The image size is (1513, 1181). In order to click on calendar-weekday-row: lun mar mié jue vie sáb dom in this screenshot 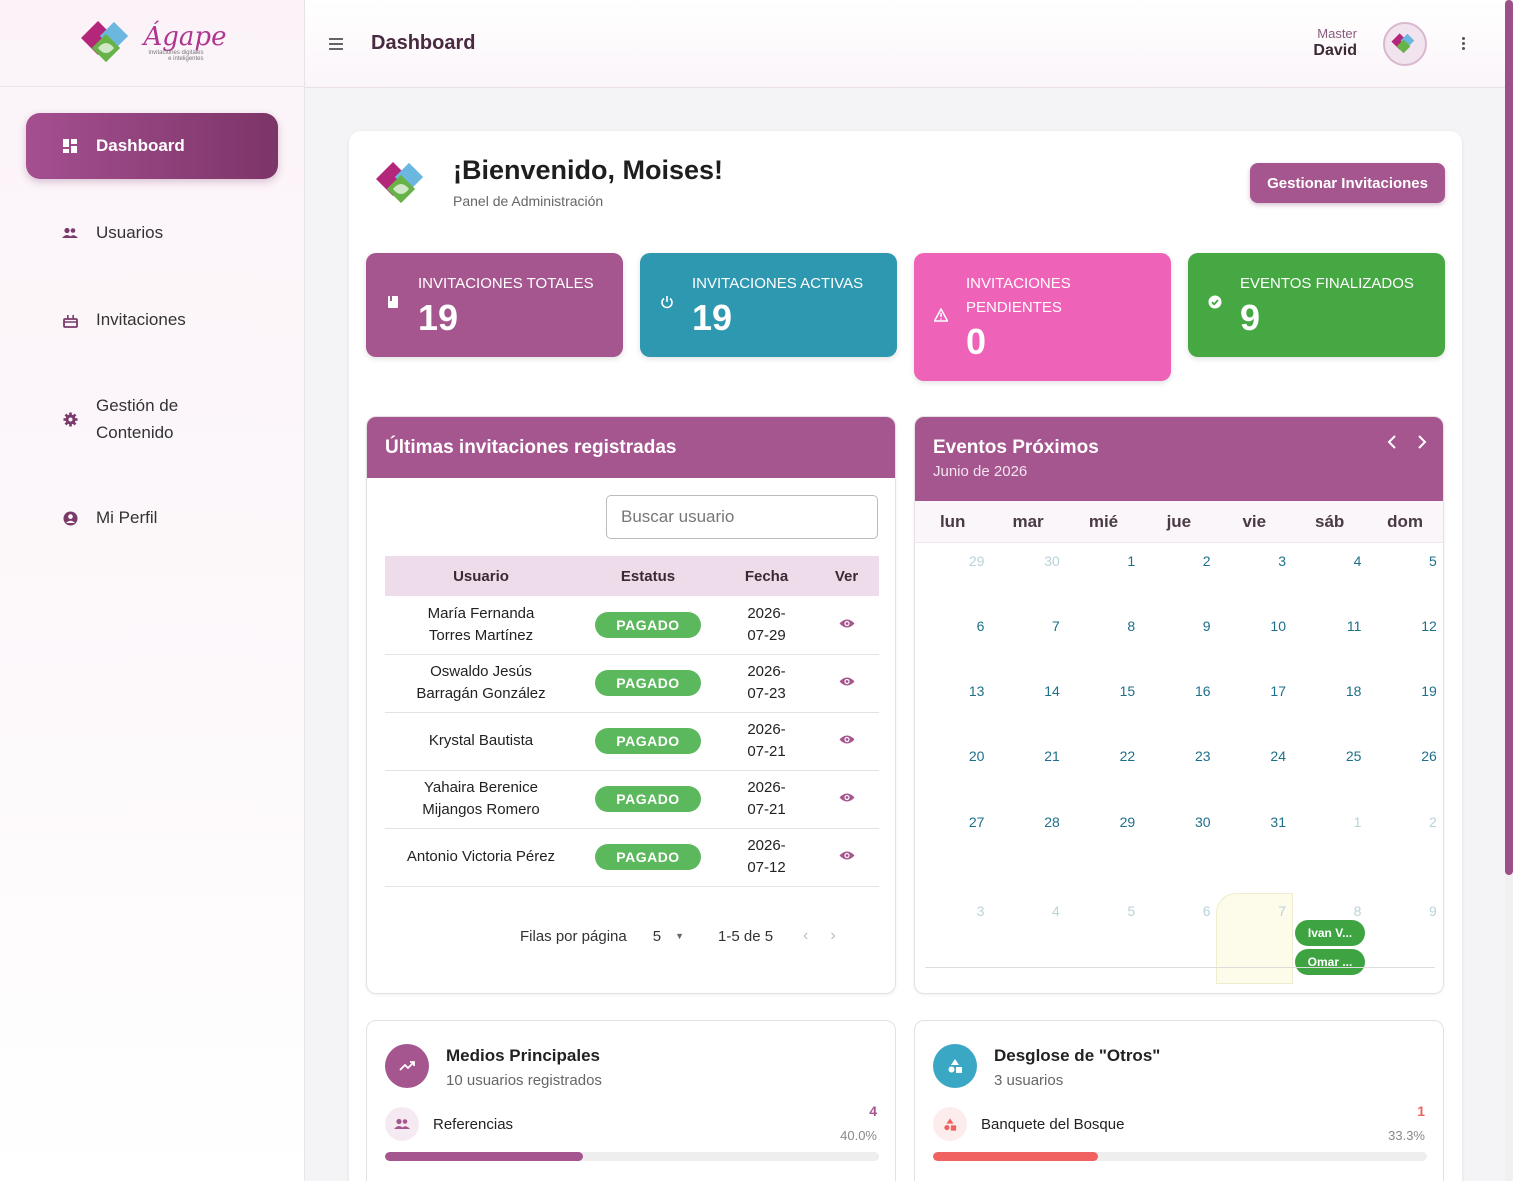, I will do `click(1179, 522)`.